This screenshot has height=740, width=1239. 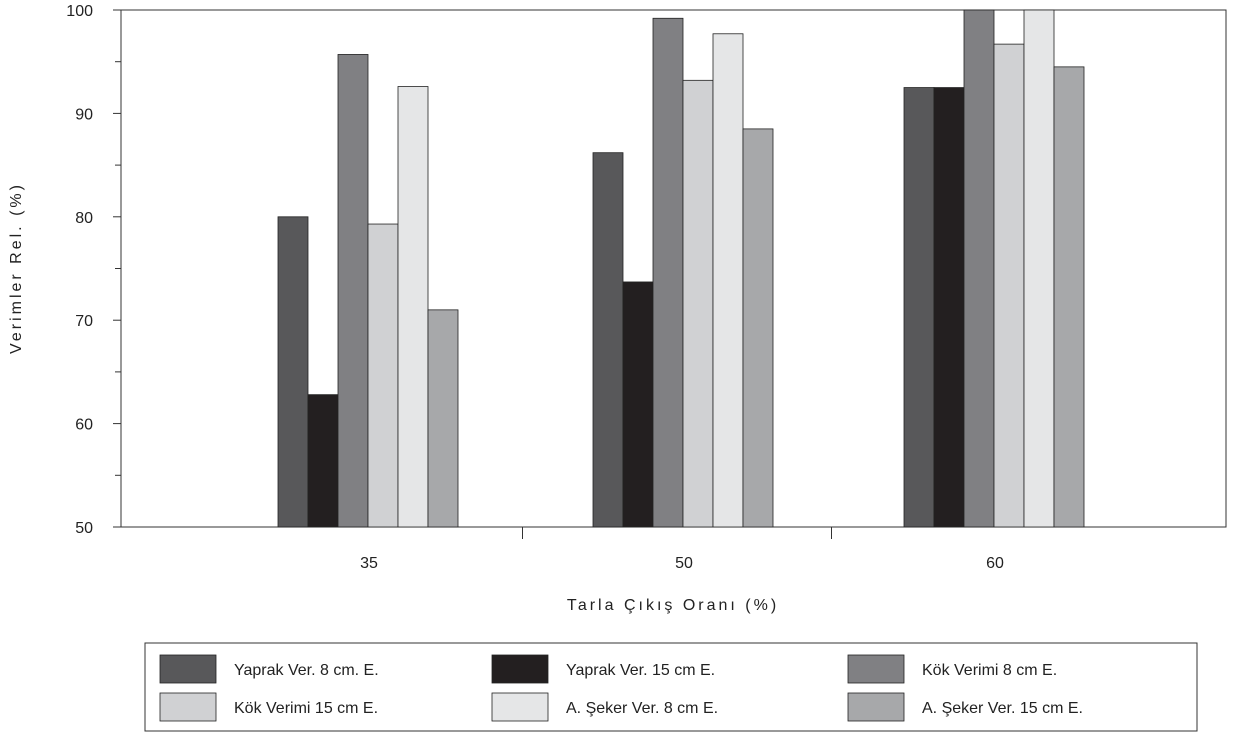 I want to click on legend-label: Yaprak Ver. 15 cm E., so click(x=640, y=670).